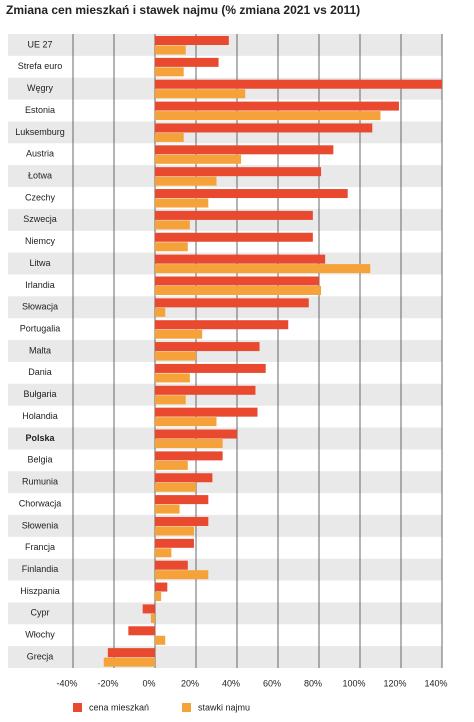 This screenshot has height=722, width=474. I want to click on y-tick-label: Bułgaria, so click(39, 394).